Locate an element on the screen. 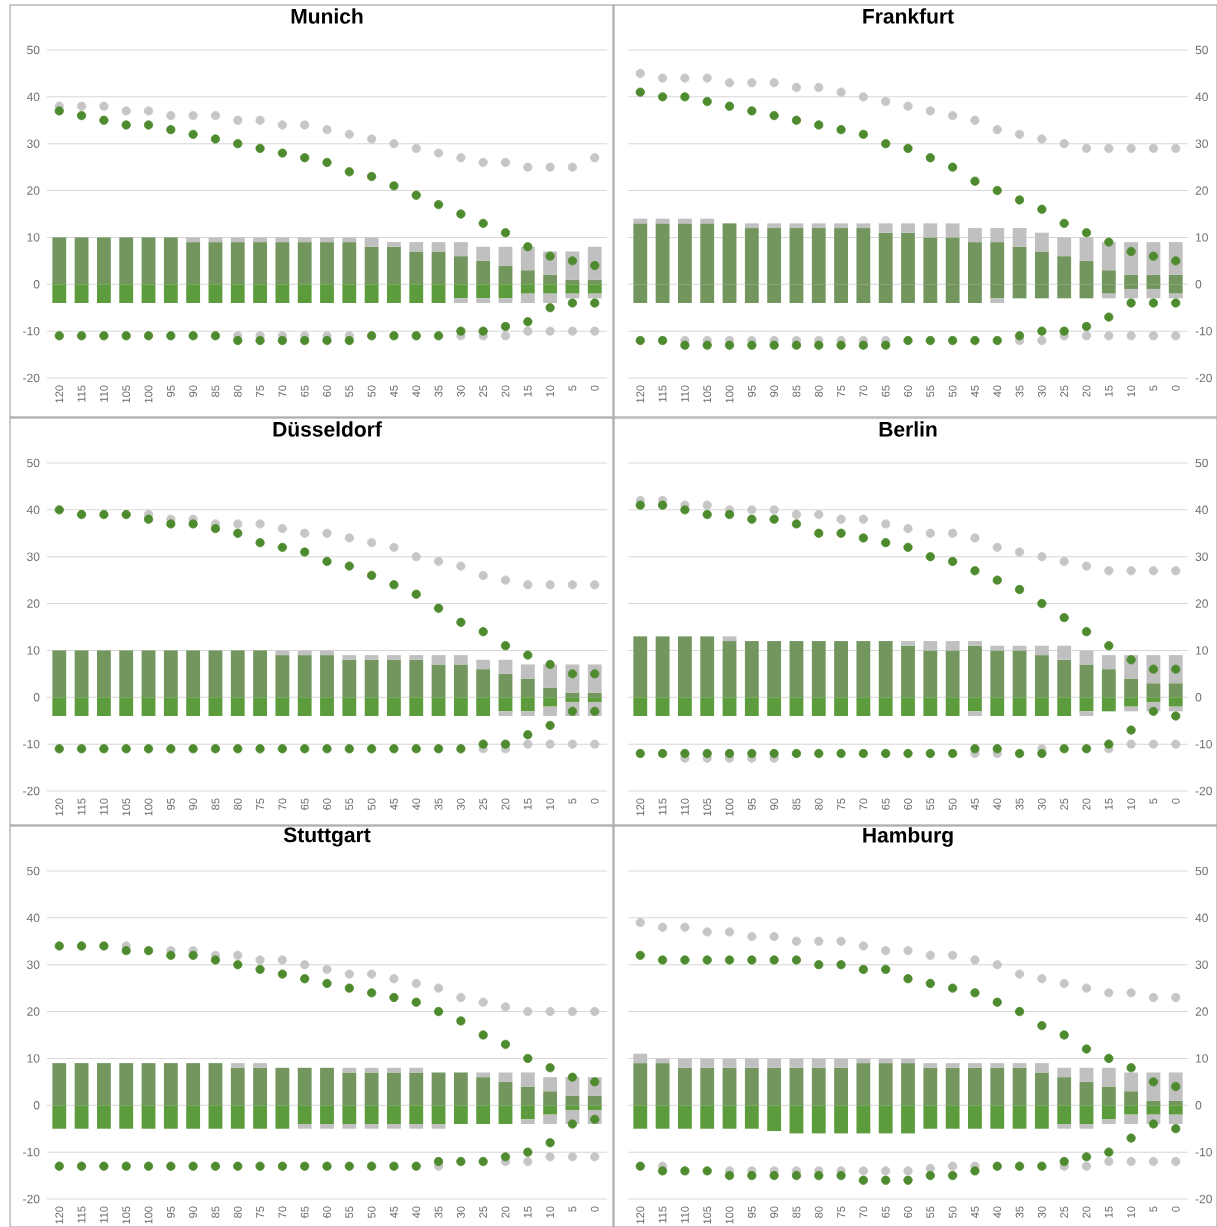 The width and height of the screenshot is (1217, 1227). x-tick-label: 45 is located at coordinates (975, 804).